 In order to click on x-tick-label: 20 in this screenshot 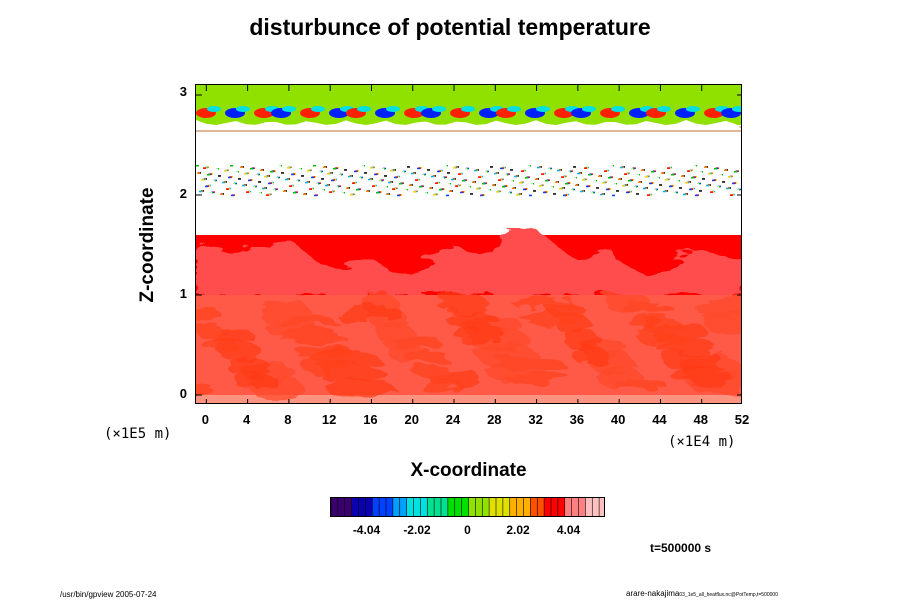, I will do `click(411, 419)`.